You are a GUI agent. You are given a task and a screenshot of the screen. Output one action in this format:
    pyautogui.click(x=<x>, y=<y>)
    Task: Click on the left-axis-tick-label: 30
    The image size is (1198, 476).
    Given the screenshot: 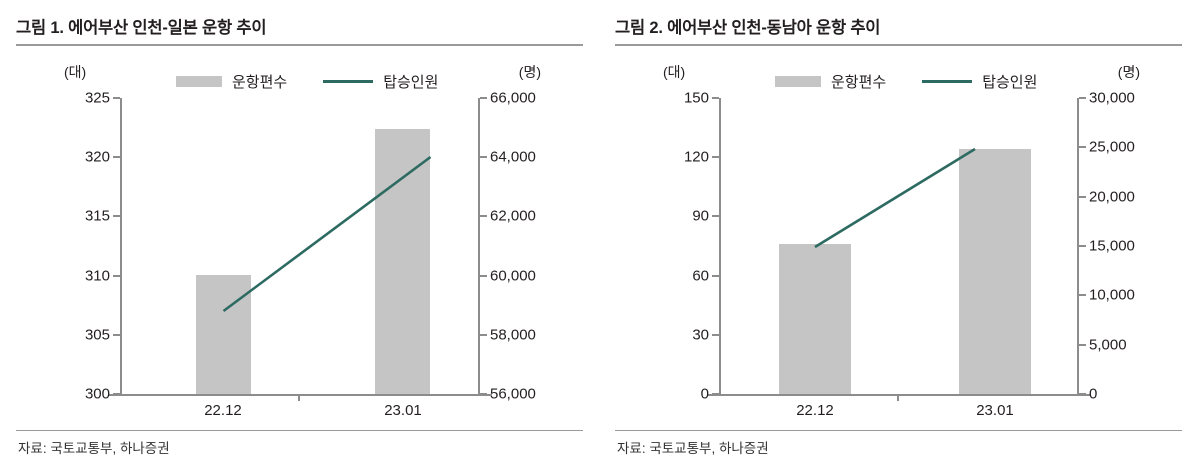 What is the action you would take?
    pyautogui.click(x=700, y=335)
    